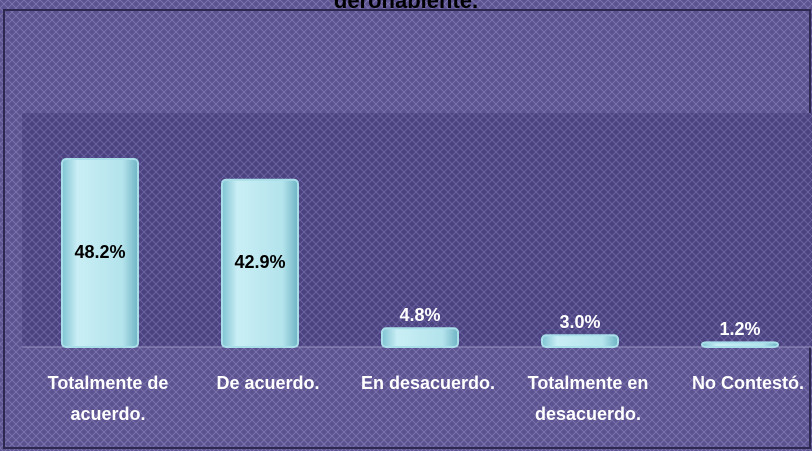 Image resolution: width=812 pixels, height=451 pixels. What do you see at coordinates (588, 398) in the screenshot?
I see `x-tick-label: Totalmente en desacuerdo.` at bounding box center [588, 398].